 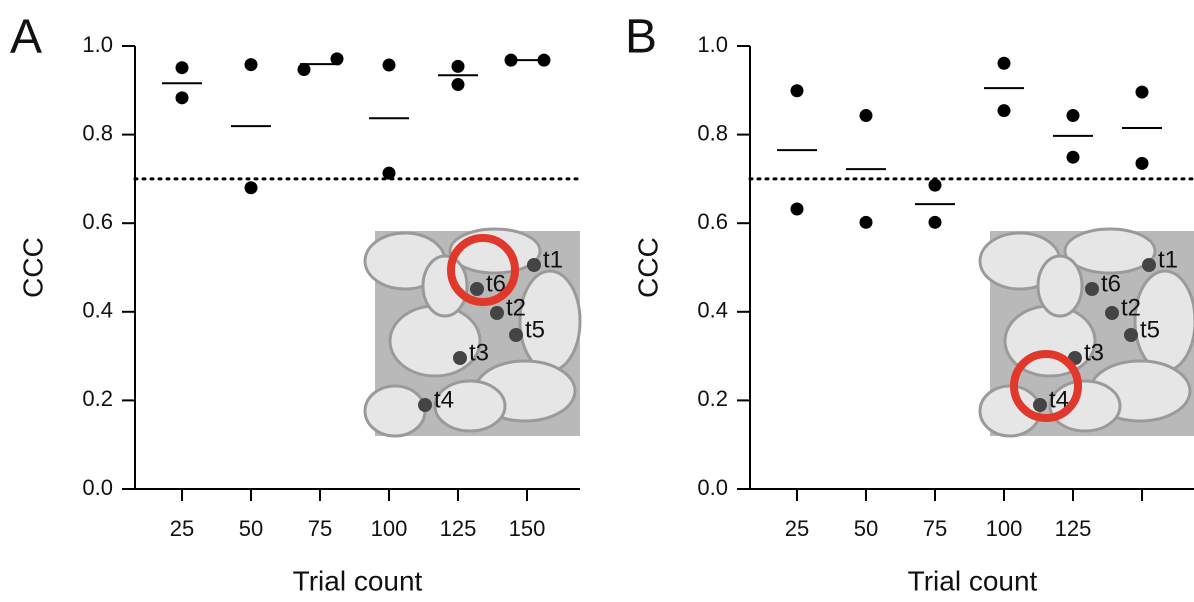 I want to click on panel-label: A, so click(x=26, y=37).